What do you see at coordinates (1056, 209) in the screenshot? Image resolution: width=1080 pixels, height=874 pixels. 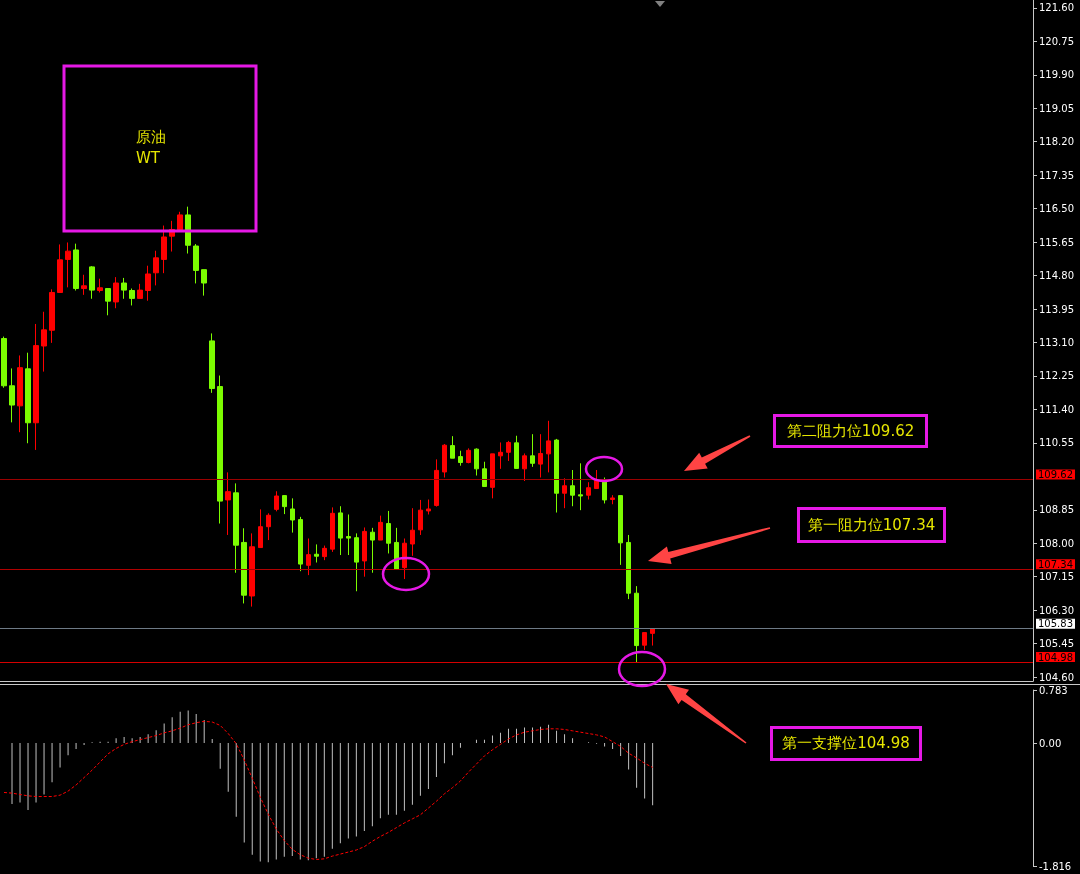 I see `y-tick-label: 116.50` at bounding box center [1056, 209].